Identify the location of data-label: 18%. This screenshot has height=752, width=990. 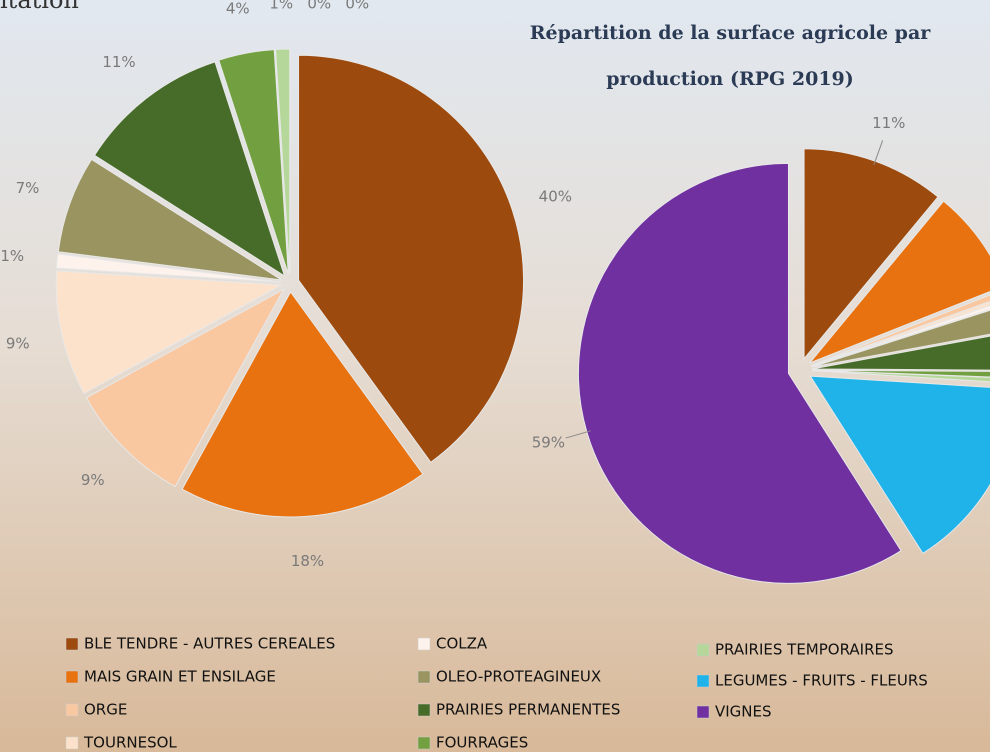
(307, 561).